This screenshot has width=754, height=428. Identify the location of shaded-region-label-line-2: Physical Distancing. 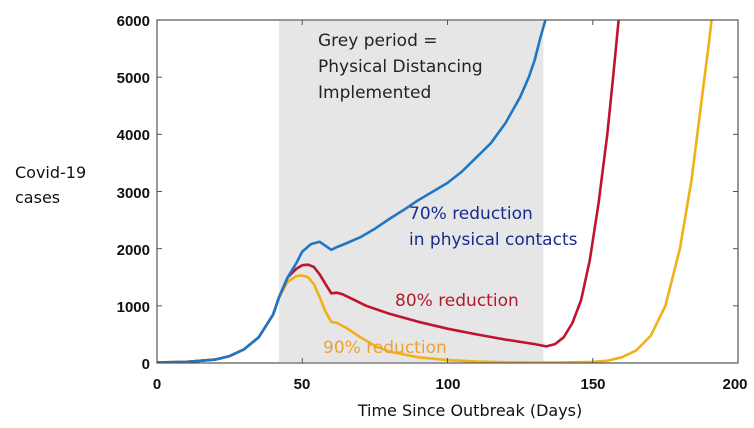
(400, 67).